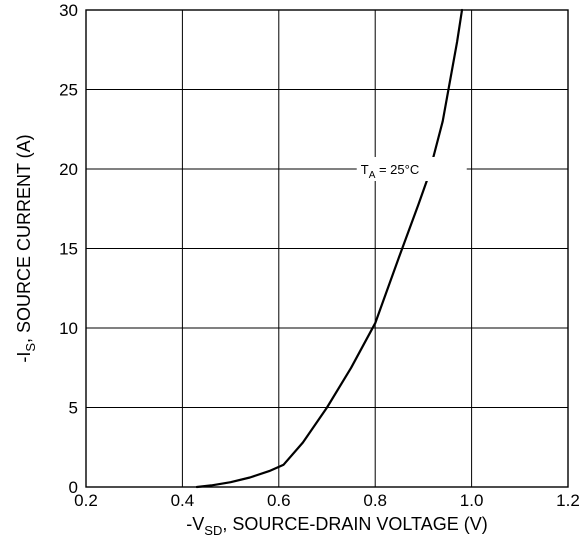 The height and width of the screenshot is (537, 584). I want to click on x-tick-label: 0.4, so click(183, 500).